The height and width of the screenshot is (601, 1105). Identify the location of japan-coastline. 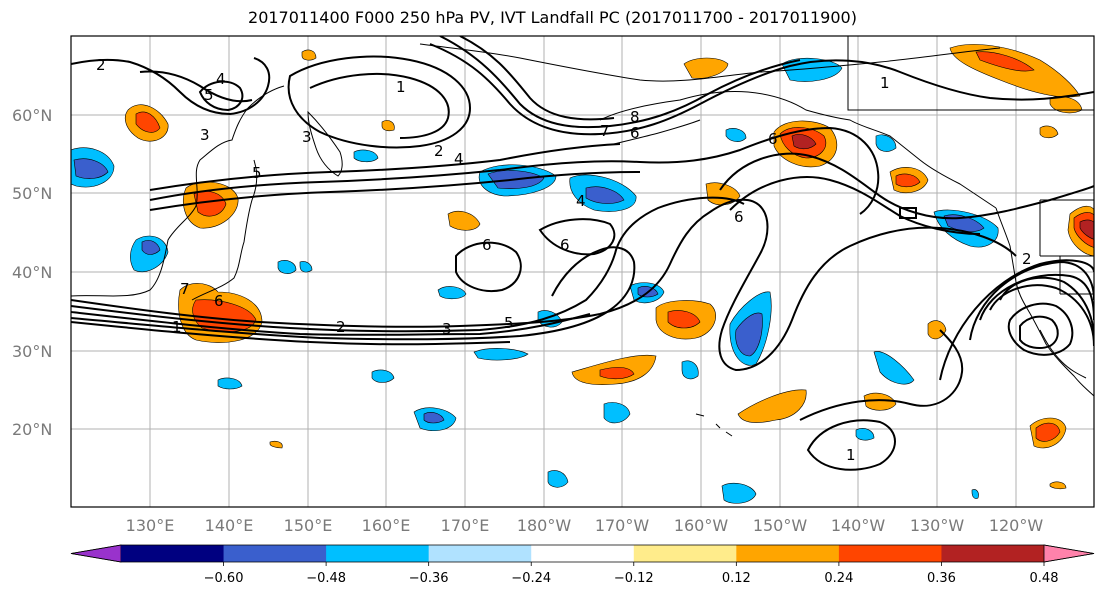
(224, 230).